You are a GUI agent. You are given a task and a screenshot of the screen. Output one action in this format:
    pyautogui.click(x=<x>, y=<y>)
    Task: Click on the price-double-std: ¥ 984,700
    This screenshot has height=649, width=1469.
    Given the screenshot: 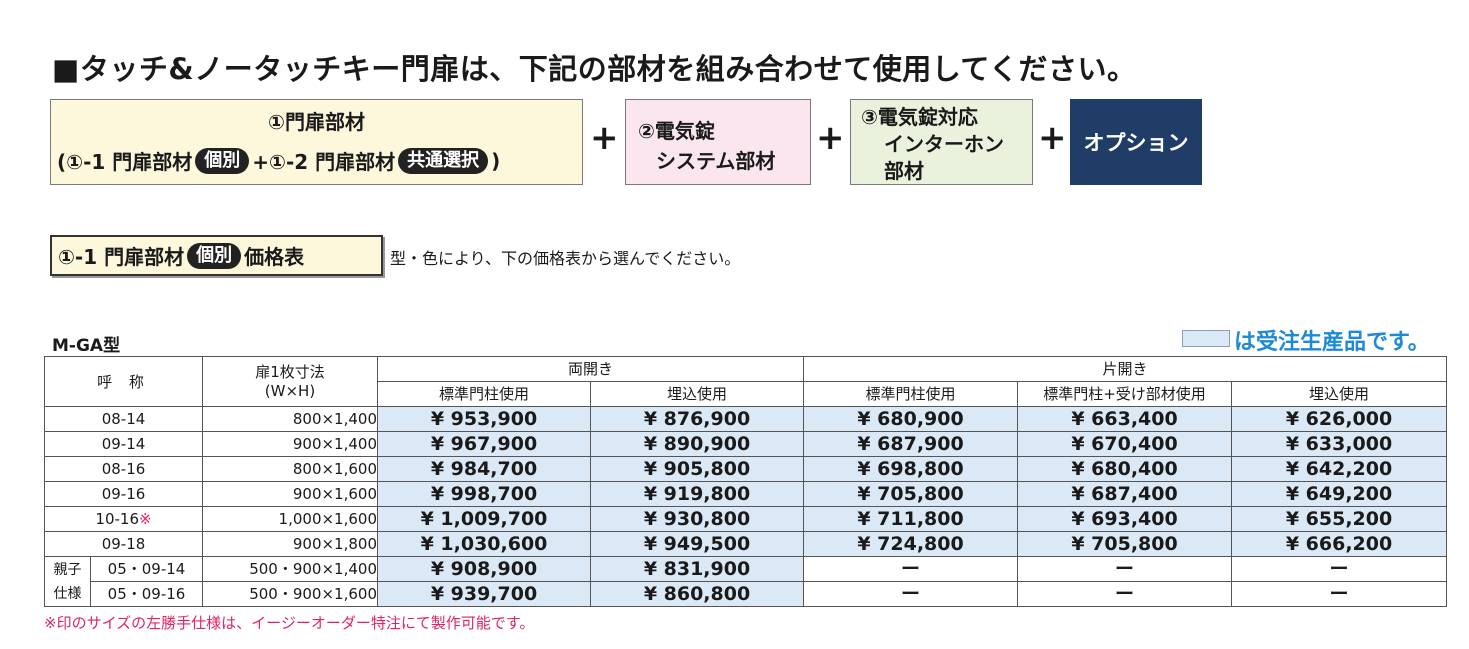 What is the action you would take?
    pyautogui.click(x=484, y=469)
    